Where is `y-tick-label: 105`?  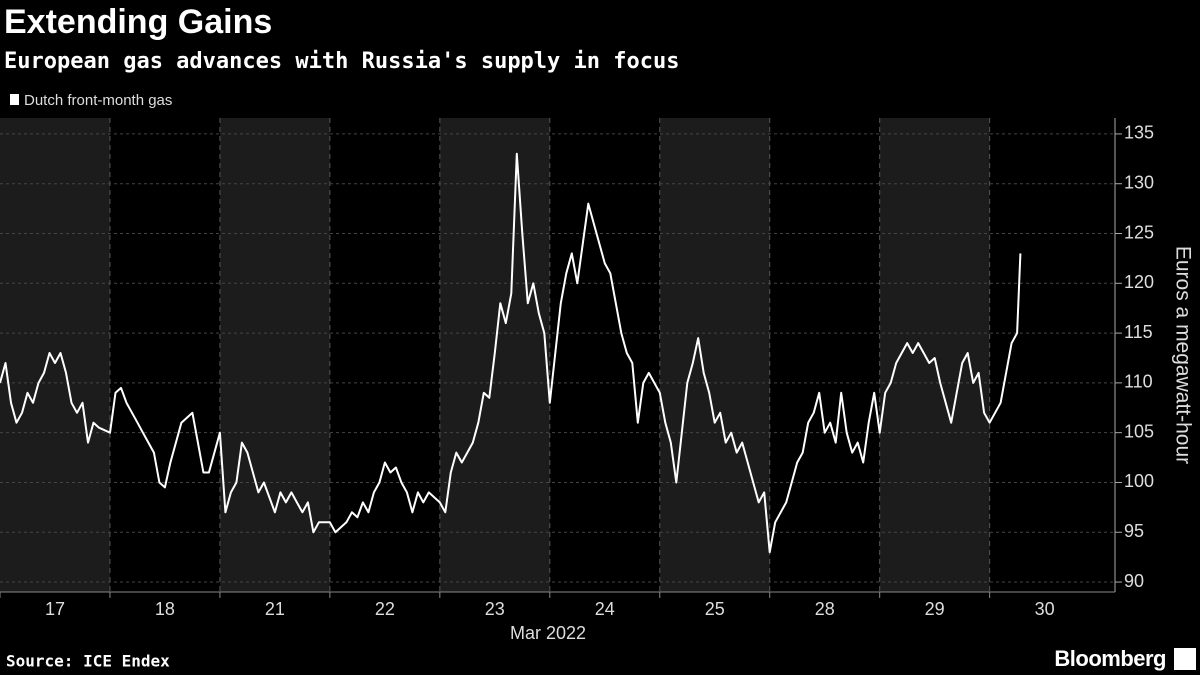 y-tick-label: 105 is located at coordinates (1139, 431).